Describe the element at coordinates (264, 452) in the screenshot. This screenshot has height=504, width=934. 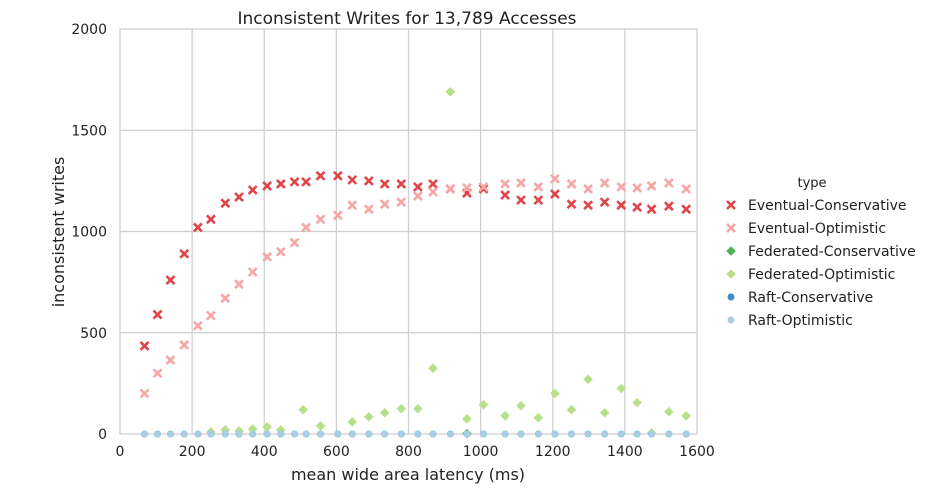
I see `x-tick-label: 400` at that location.